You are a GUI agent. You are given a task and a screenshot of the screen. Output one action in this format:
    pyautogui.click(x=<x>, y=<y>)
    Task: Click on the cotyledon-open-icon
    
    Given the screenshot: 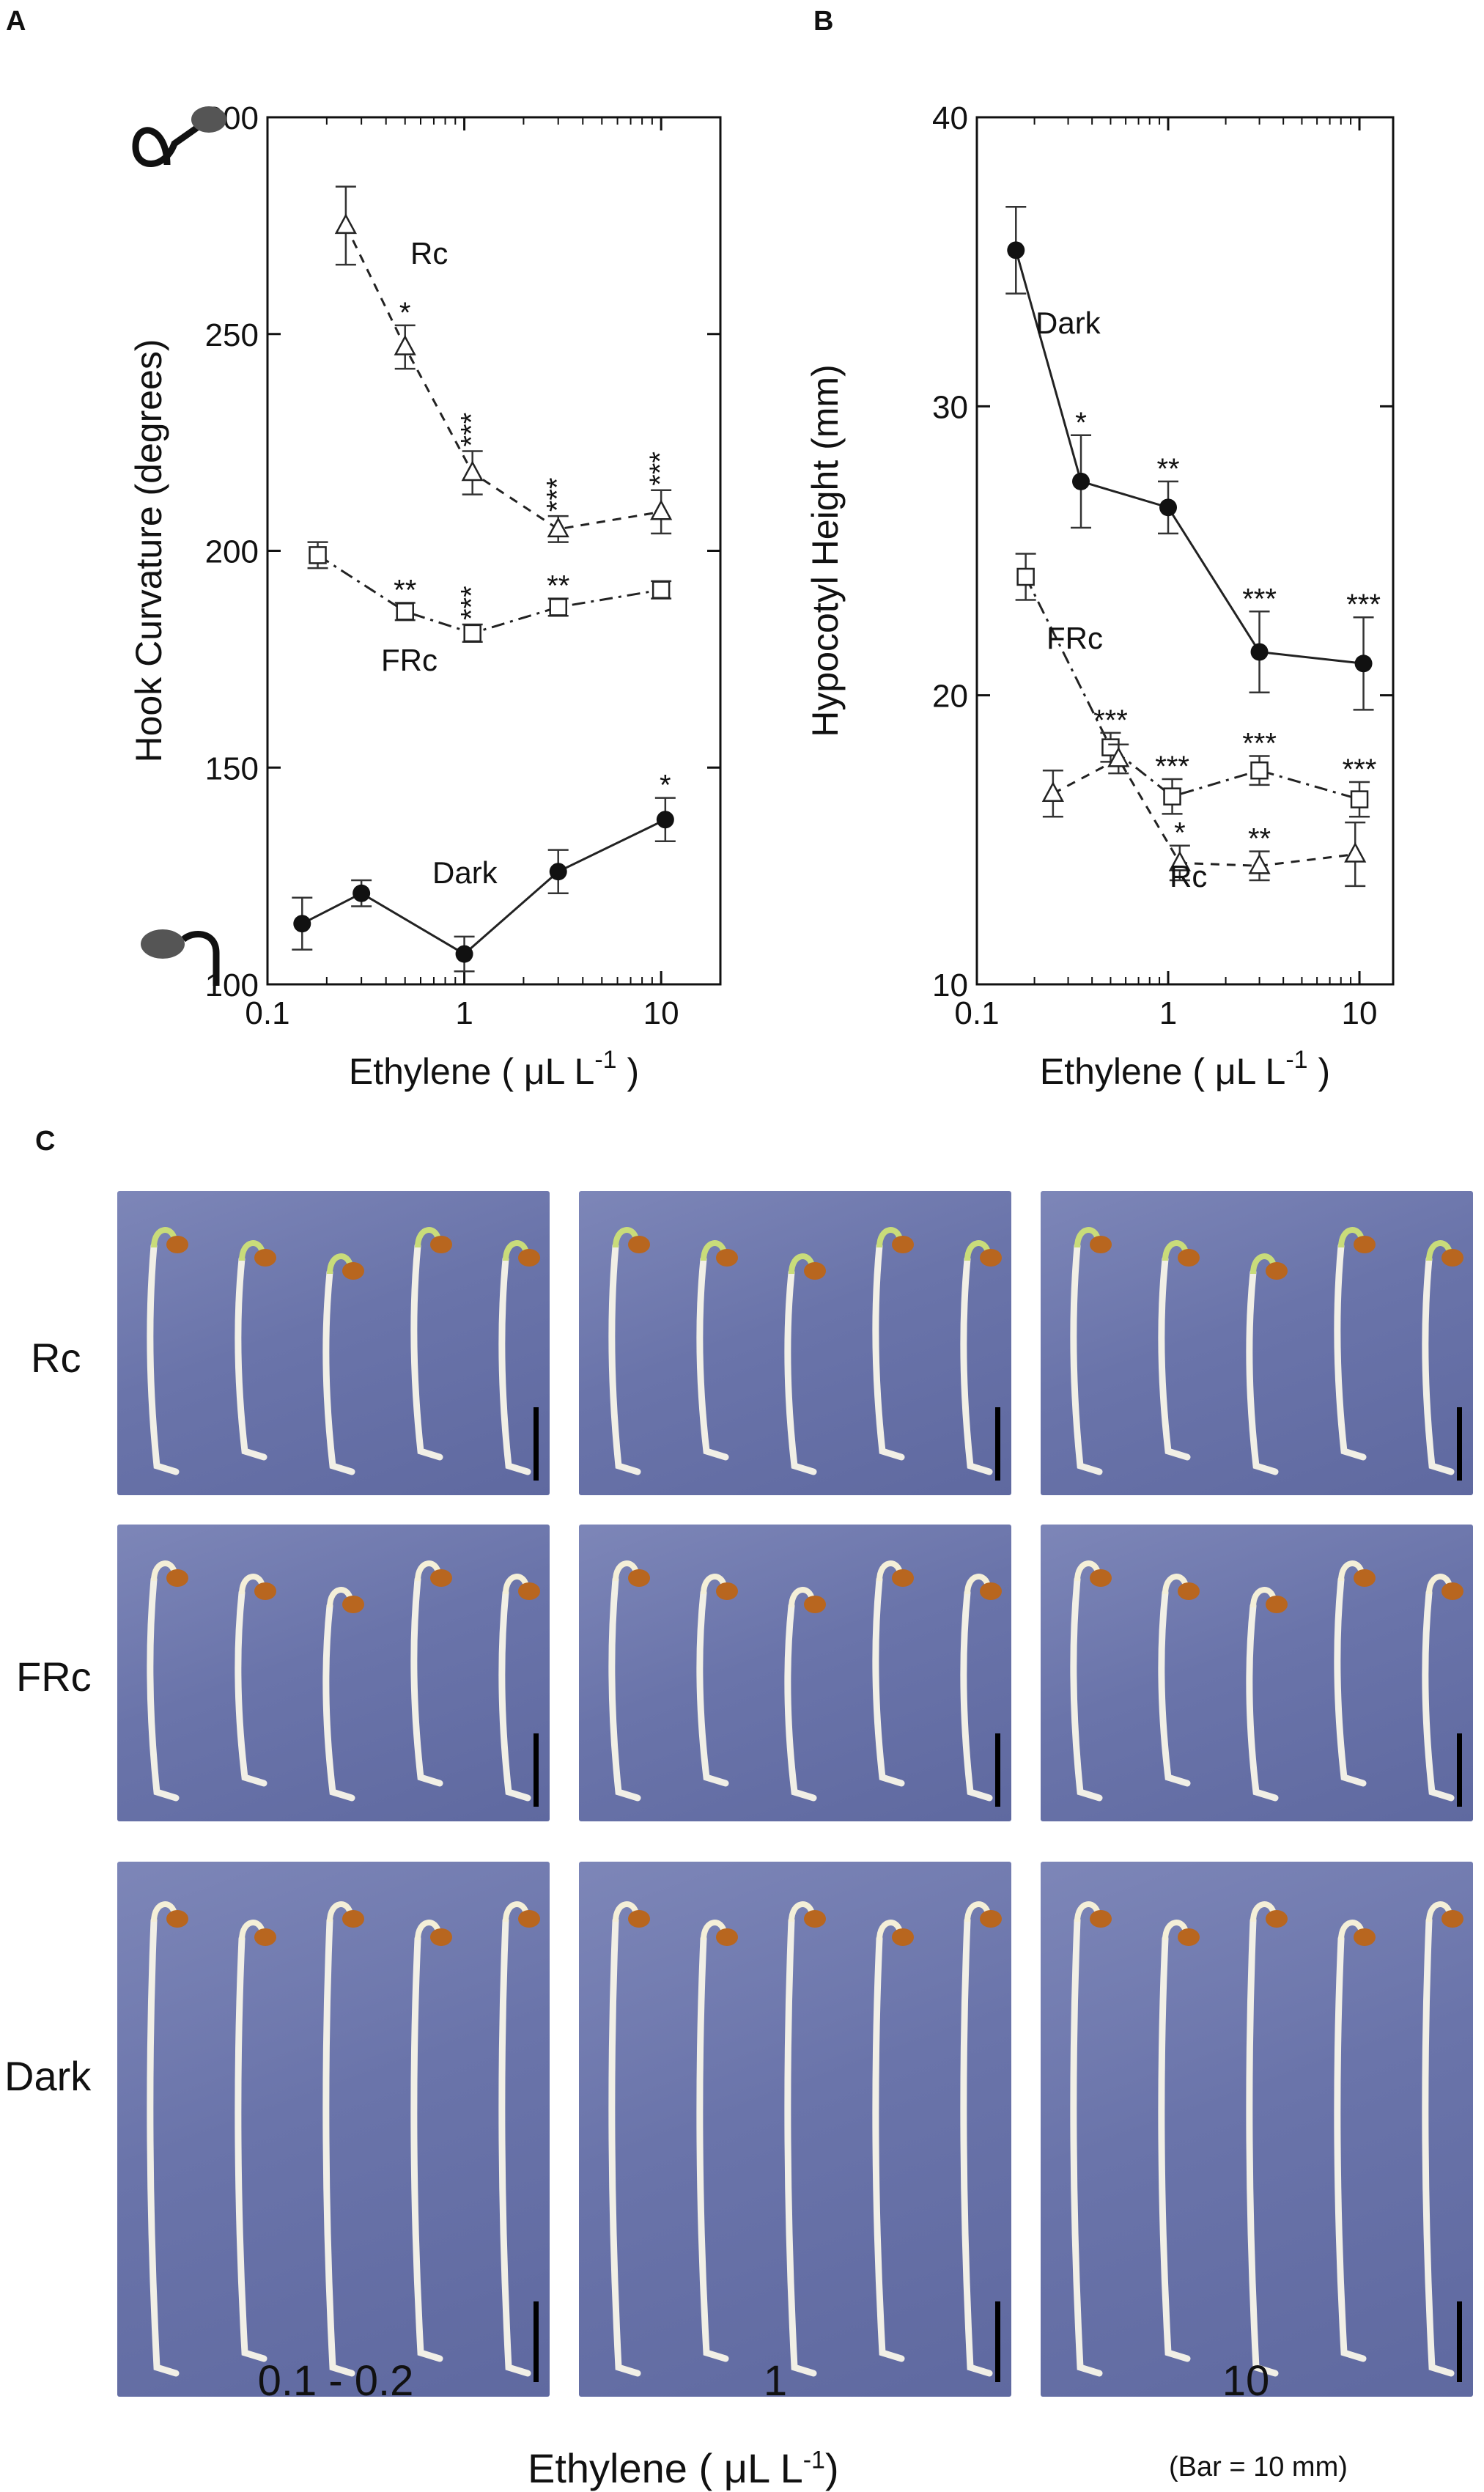 What is the action you would take?
    pyautogui.click(x=208, y=119)
    